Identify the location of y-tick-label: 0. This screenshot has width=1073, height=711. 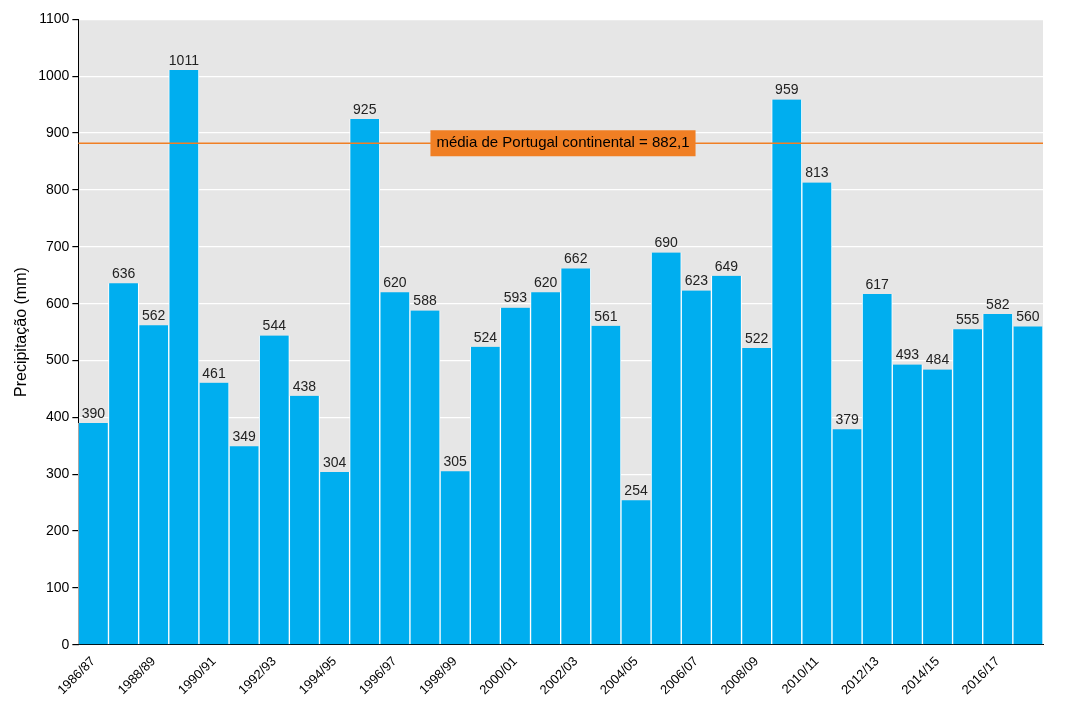
(65, 643).